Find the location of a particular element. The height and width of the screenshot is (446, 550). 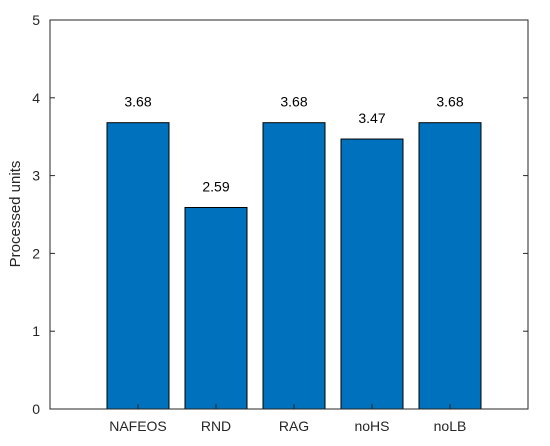

bar-nolb is located at coordinates (450, 266).